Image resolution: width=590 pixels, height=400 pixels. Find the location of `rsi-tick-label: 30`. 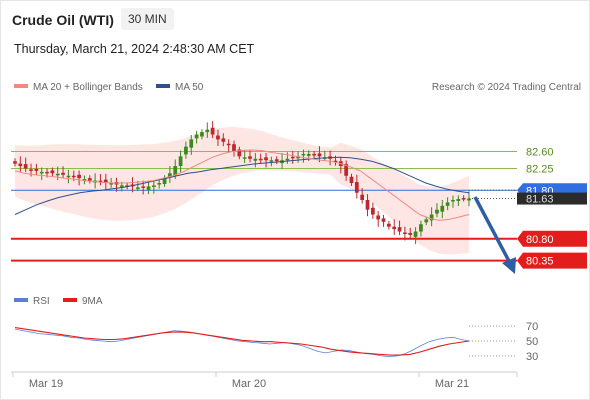

rsi-tick-label: 30 is located at coordinates (532, 357).